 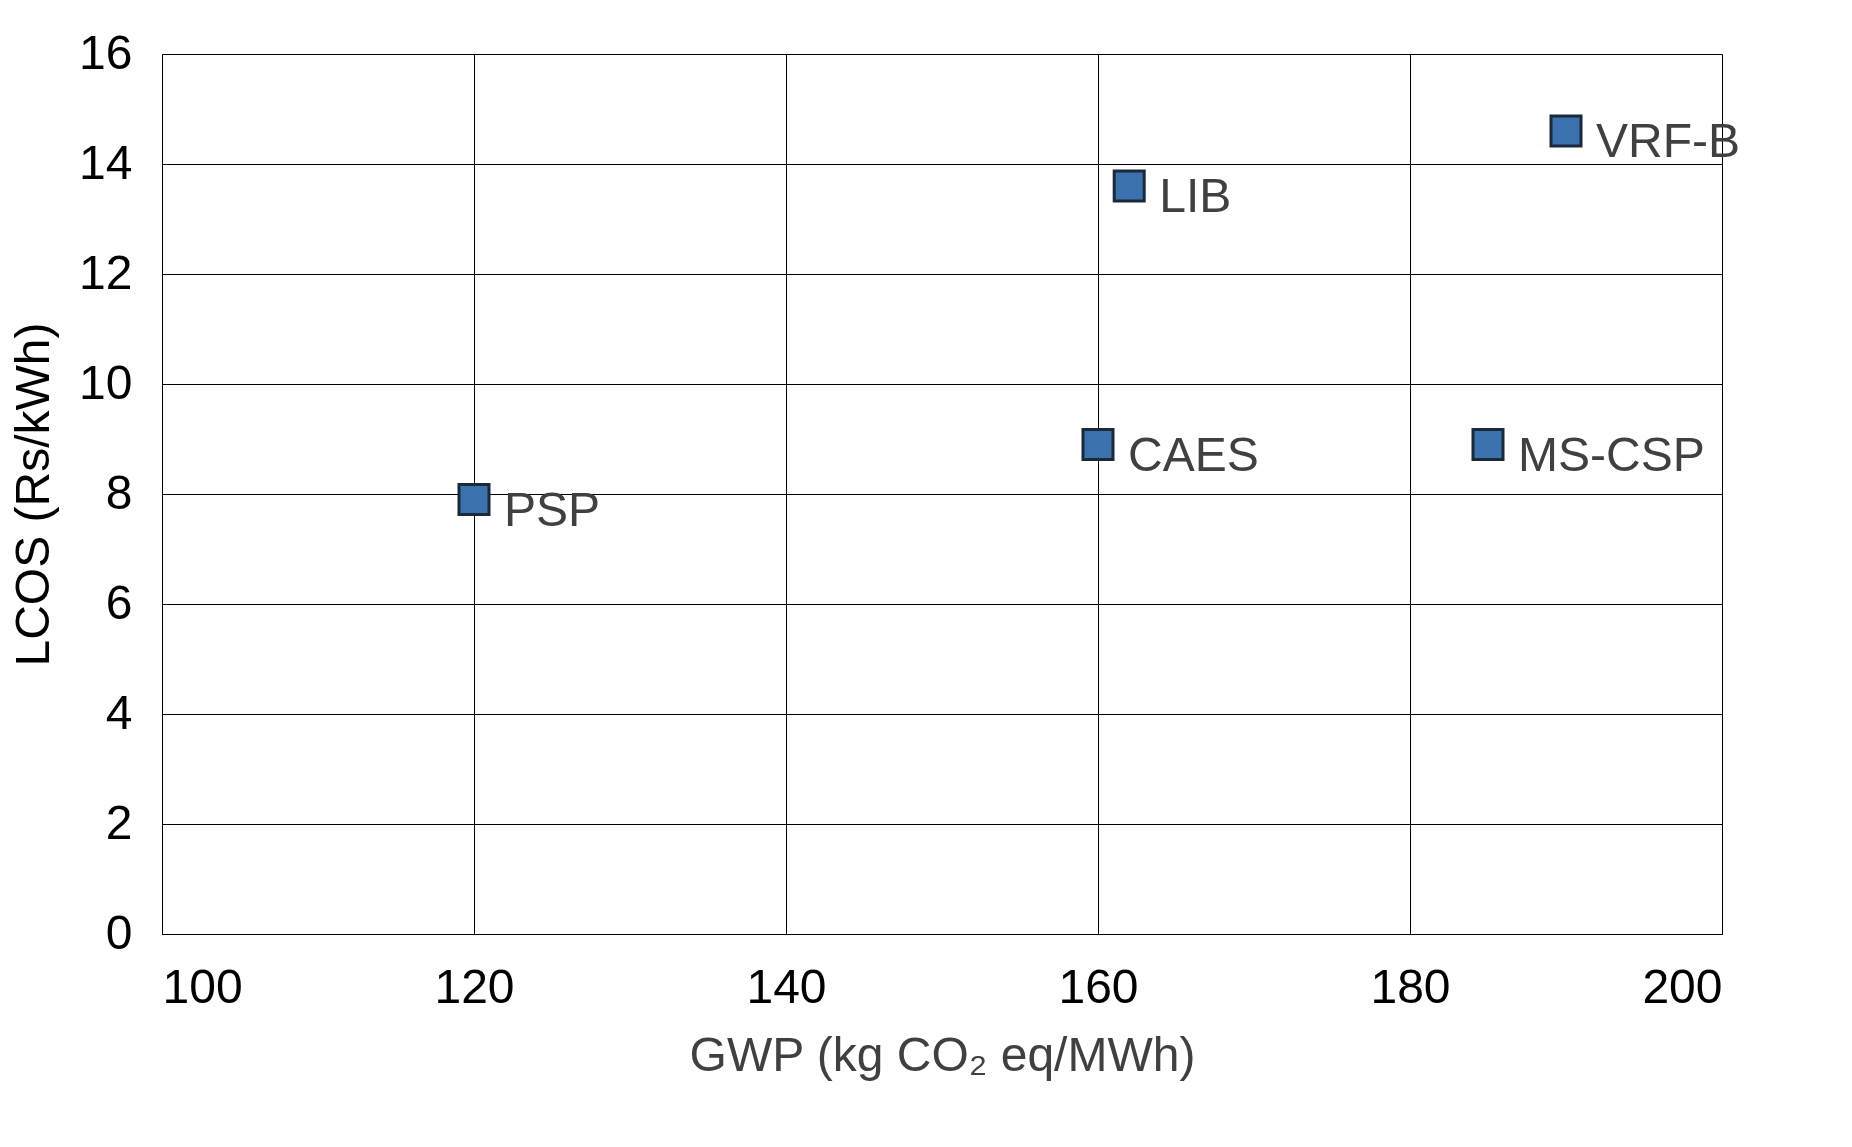 I want to click on annotation: MS-CSP, so click(x=1611, y=454).